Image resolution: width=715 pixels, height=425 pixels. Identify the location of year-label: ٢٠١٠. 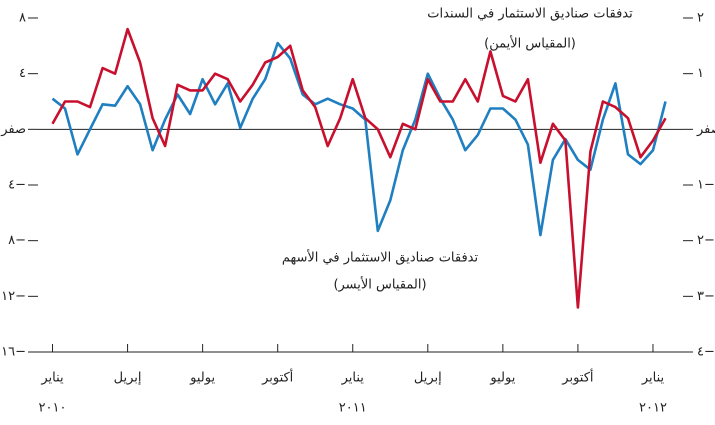
(53, 408).